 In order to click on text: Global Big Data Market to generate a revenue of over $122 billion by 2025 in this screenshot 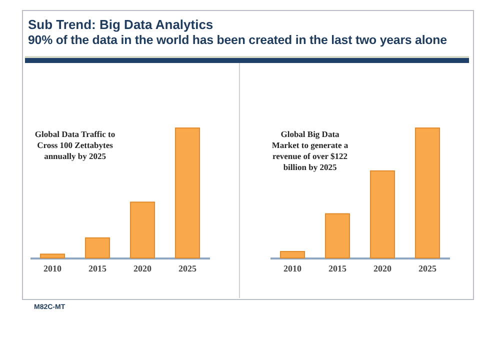, I will do `click(310, 150)`.